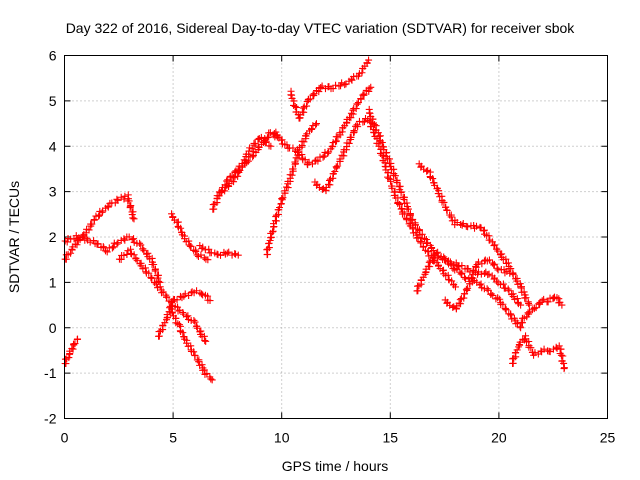  Describe the element at coordinates (608, 438) in the screenshot. I see `x-tick-label: 25` at that location.